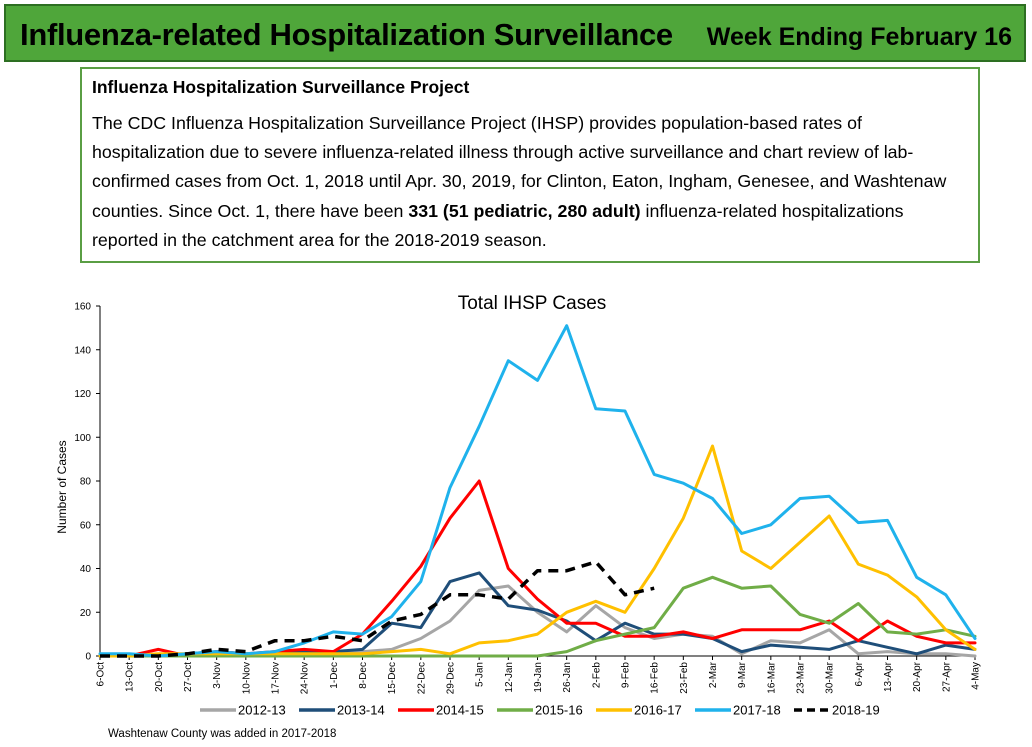 Image resolution: width=1032 pixels, height=747 pixels. Describe the element at coordinates (771, 677) in the screenshot. I see `x-tick-label: 16-Mar` at that location.